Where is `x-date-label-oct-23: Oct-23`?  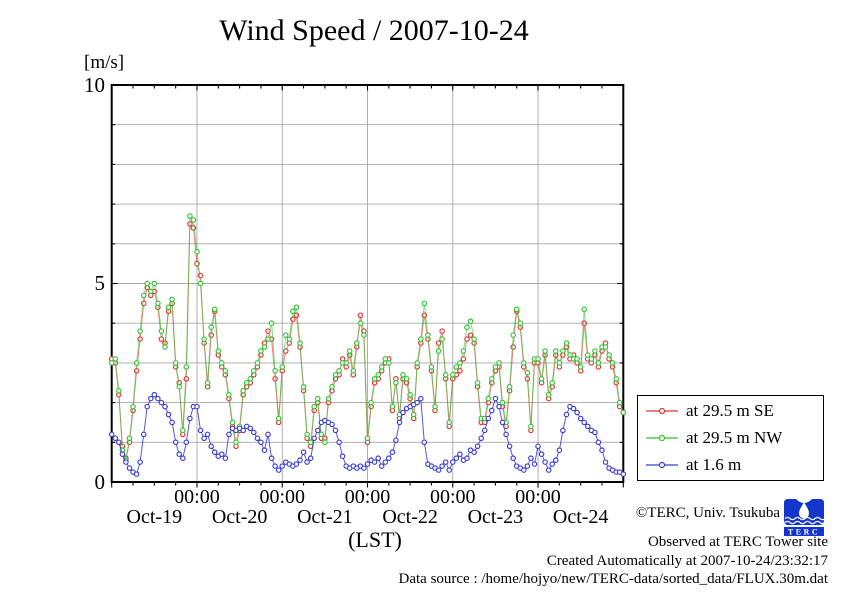 x-date-label-oct-23: Oct-23 is located at coordinates (495, 517).